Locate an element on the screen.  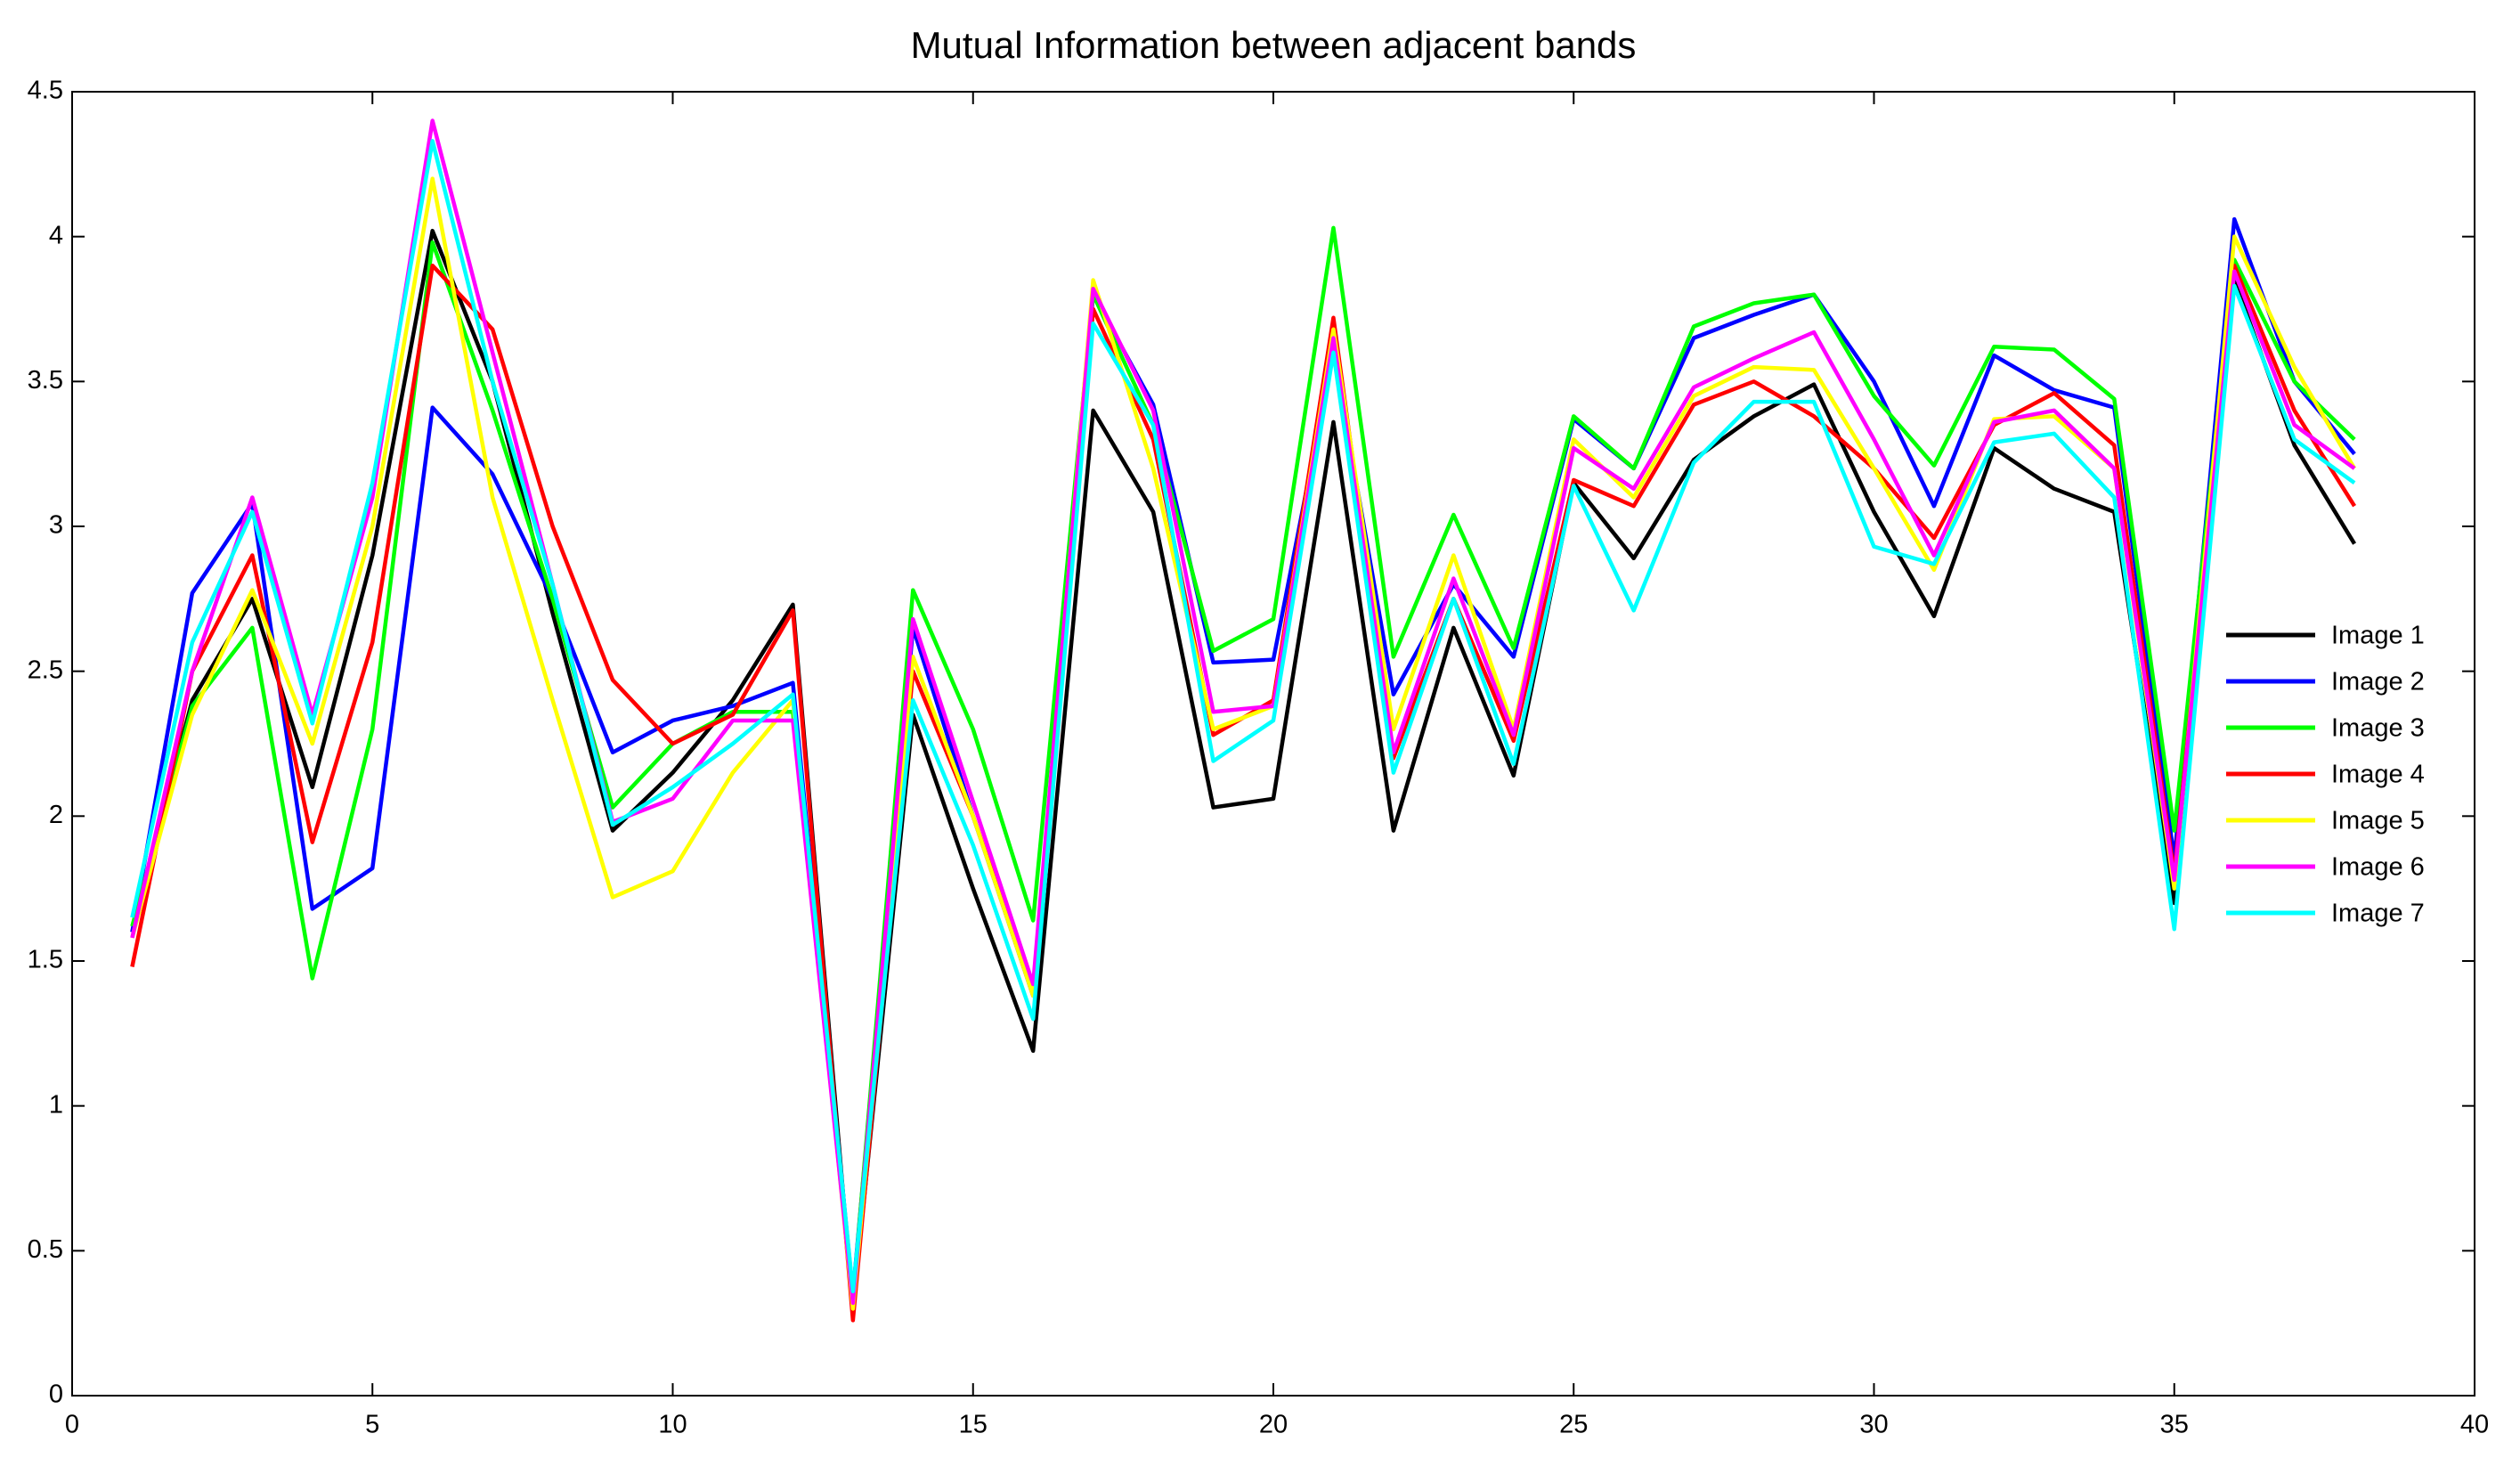
y-tick-label: 3.5 is located at coordinates (45, 380).